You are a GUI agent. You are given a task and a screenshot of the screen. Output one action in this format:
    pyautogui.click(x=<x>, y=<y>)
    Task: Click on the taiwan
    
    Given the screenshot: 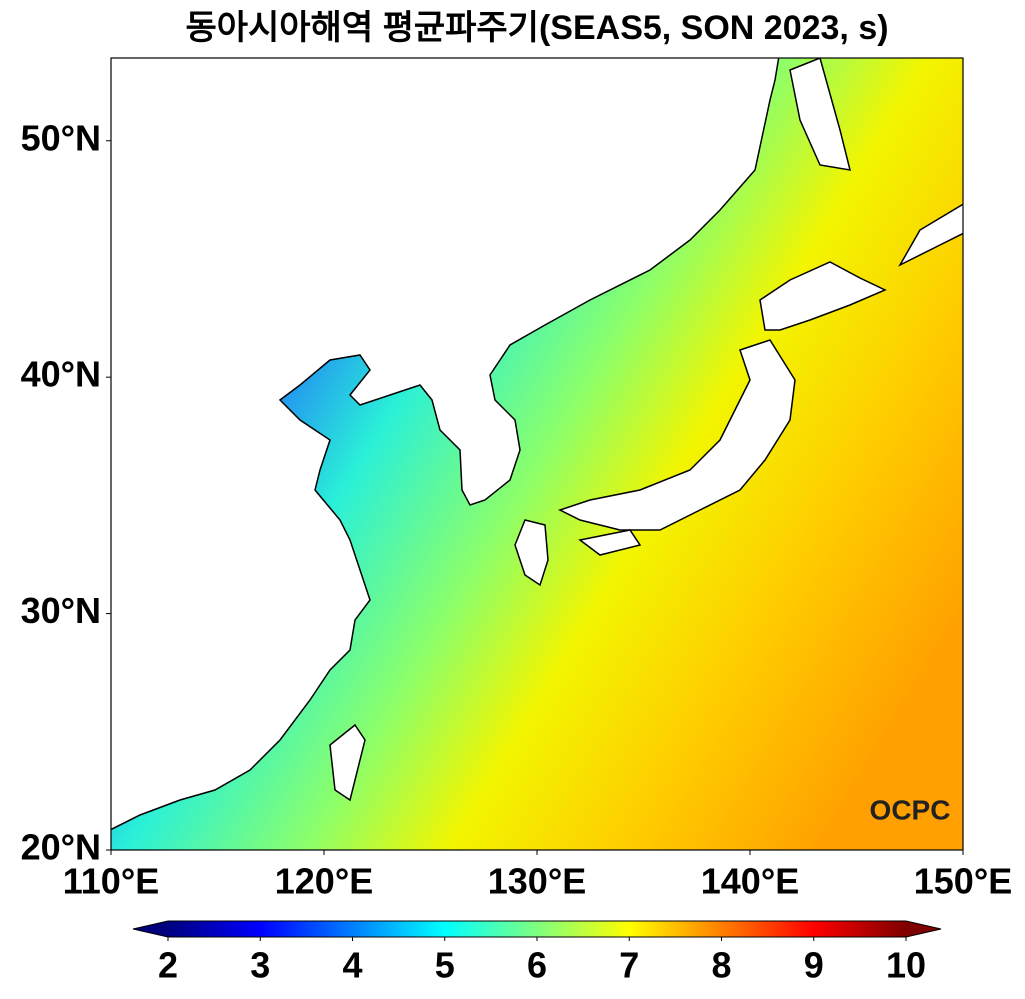 What is the action you would take?
    pyautogui.click(x=347, y=762)
    